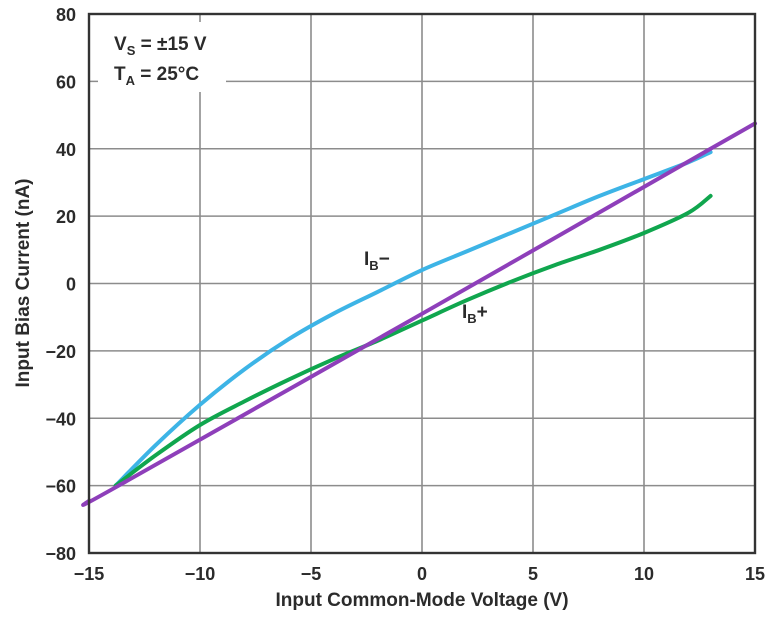  I want to click on ta-condition: TA = 25°C, so click(156, 76).